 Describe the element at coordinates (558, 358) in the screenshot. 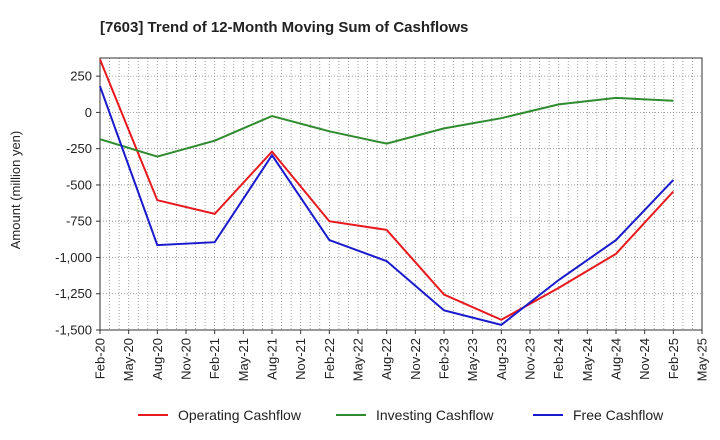

I see `x-tick-label: Feb-24` at that location.